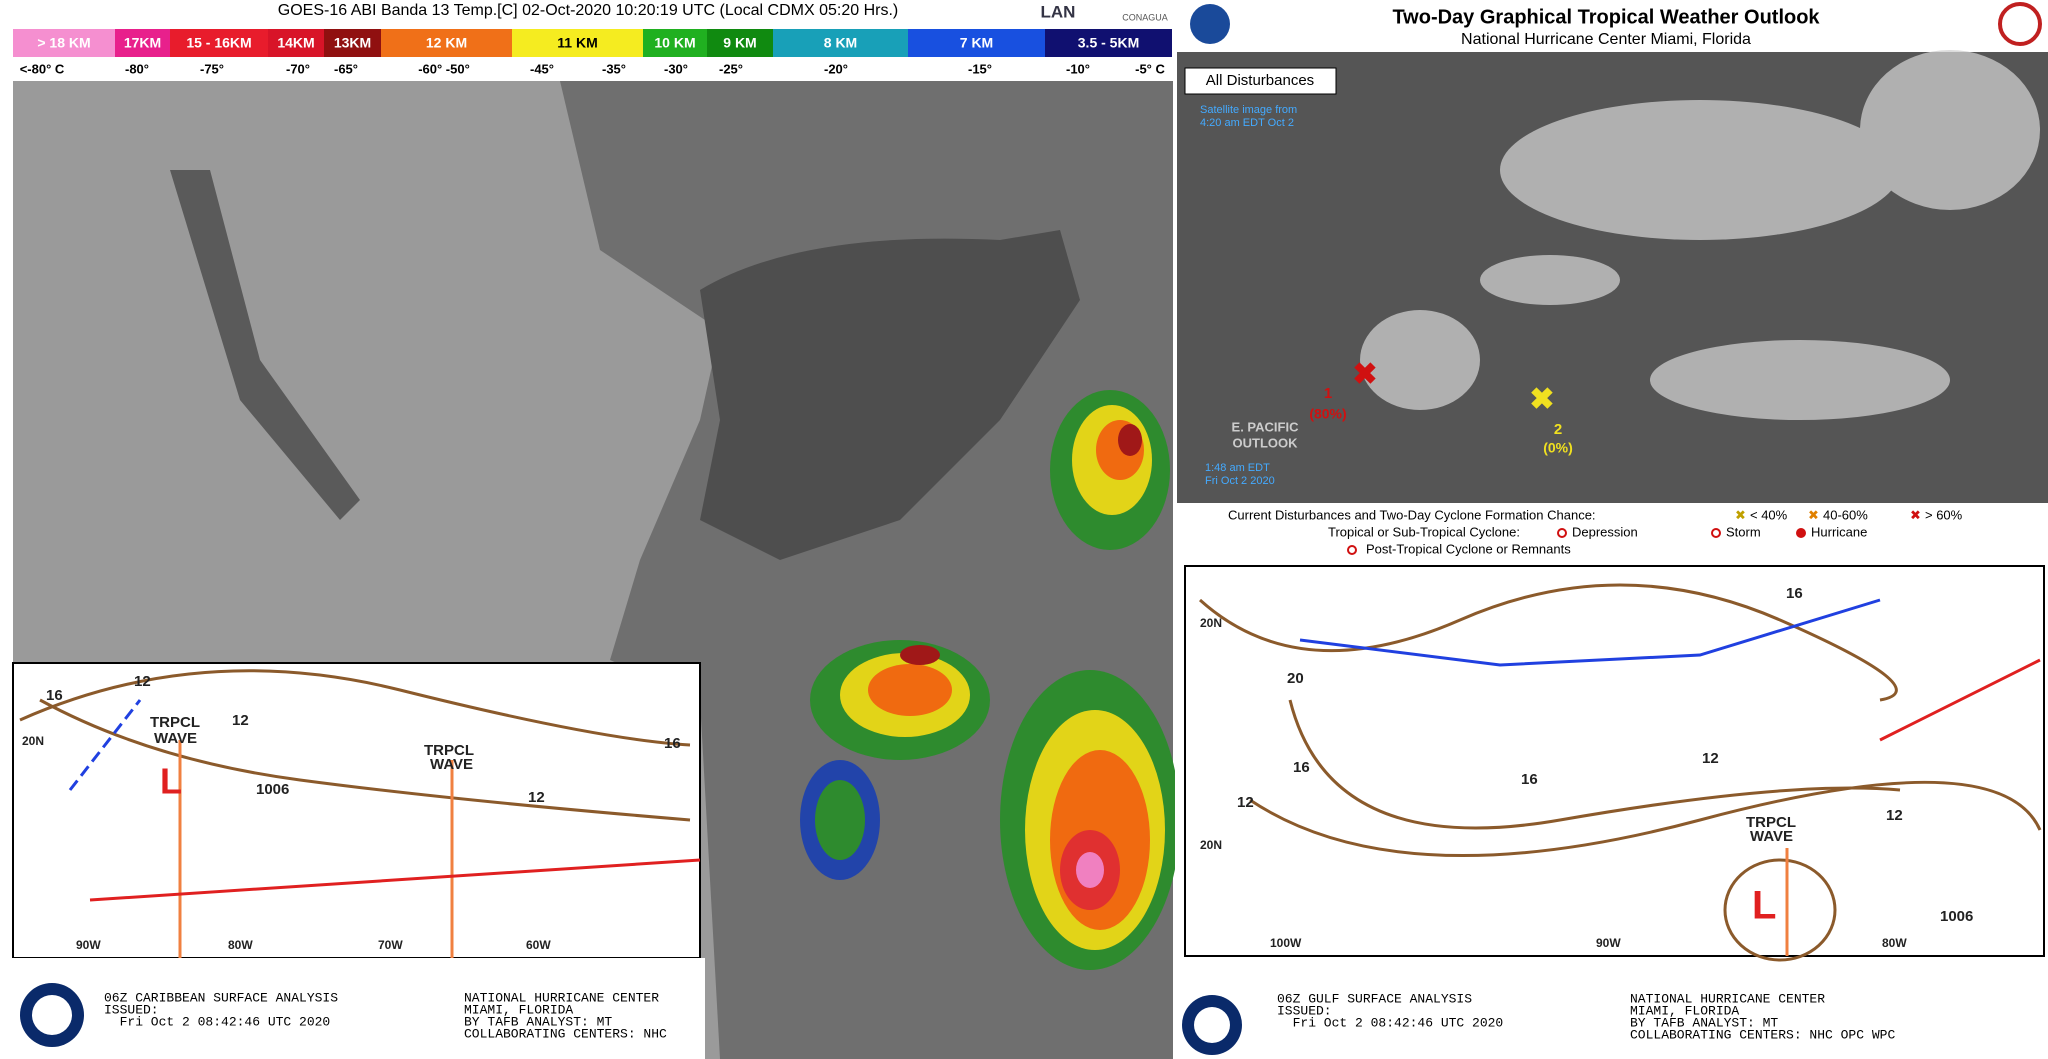 The width and height of the screenshot is (2048, 1059). I want to click on legend-text: Hurricane, so click(1839, 531).